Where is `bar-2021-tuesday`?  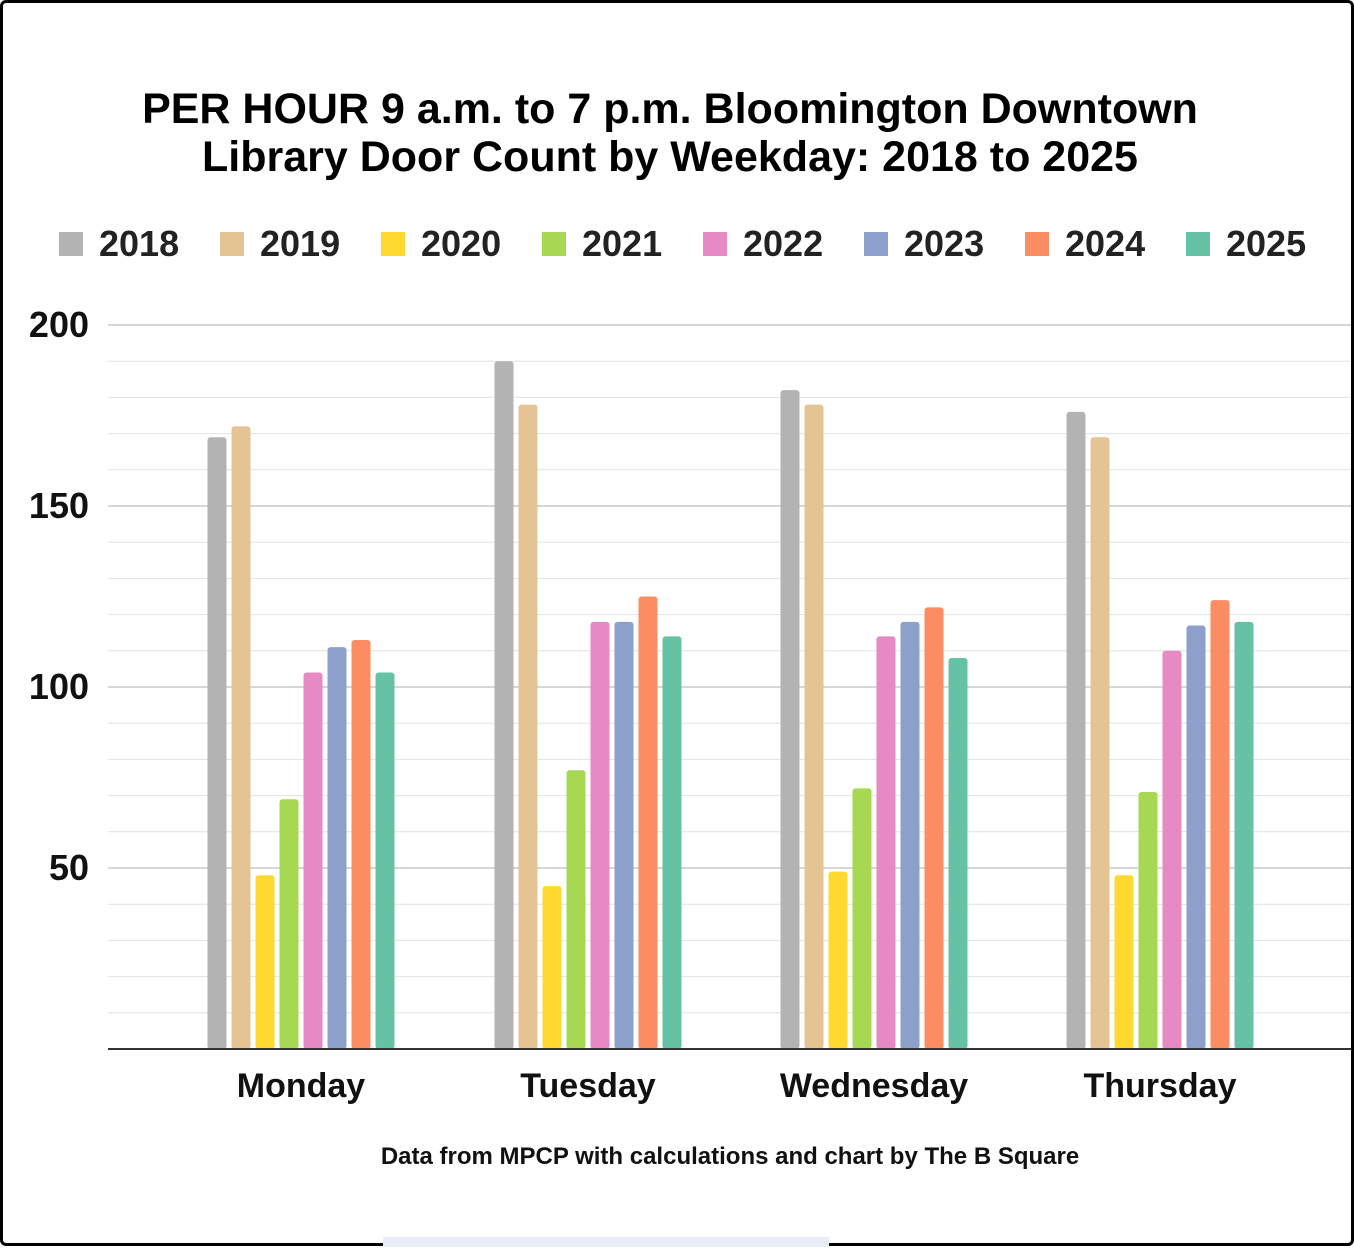
bar-2021-tuesday is located at coordinates (576, 909).